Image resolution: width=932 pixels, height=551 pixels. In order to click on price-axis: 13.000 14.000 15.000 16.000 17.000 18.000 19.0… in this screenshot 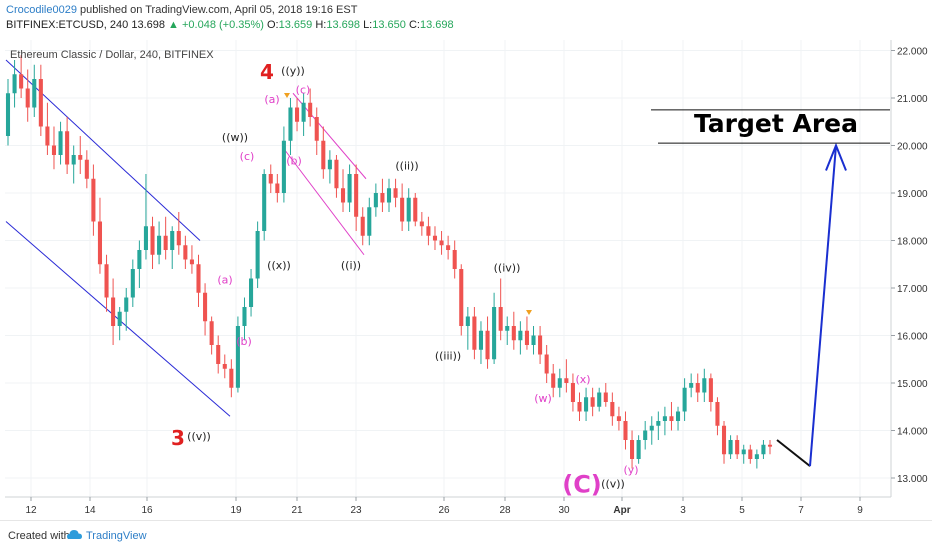, I will do `click(909, 268)`.